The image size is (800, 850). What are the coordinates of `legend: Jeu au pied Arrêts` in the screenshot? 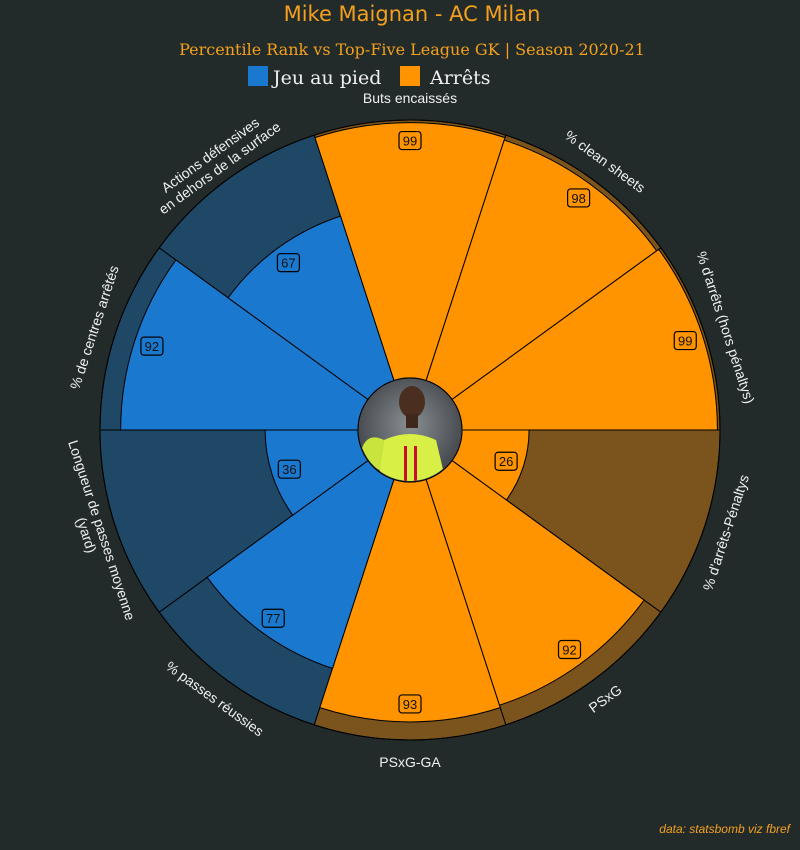 It's located at (369, 77).